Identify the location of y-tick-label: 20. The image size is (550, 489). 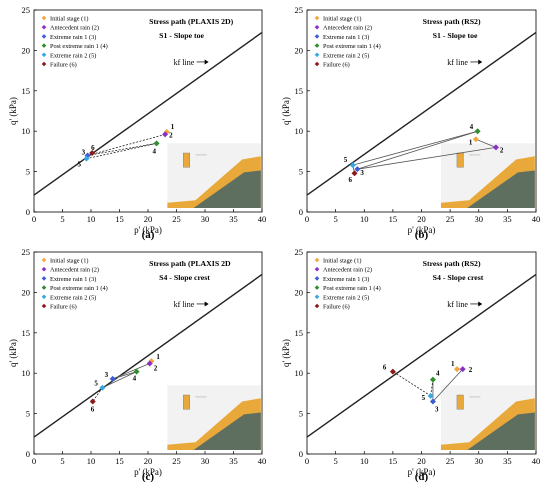
(299, 50).